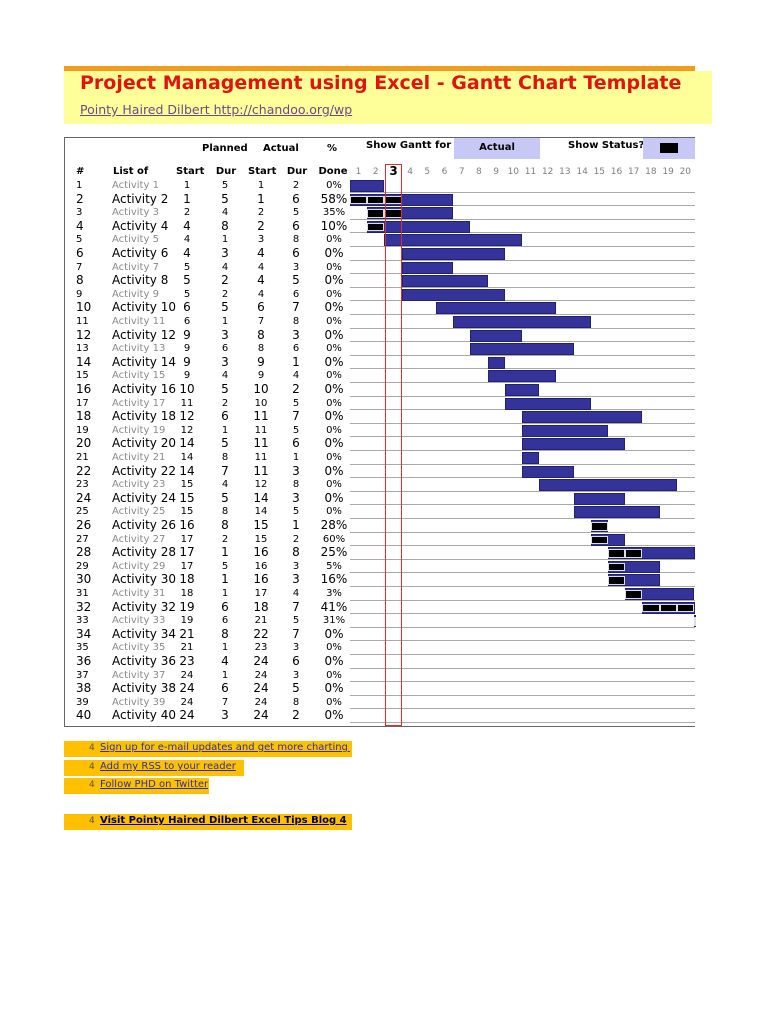 This screenshot has height=1024, width=768. I want to click on twitter-link: Follow PHD on Twitter, so click(154, 784).